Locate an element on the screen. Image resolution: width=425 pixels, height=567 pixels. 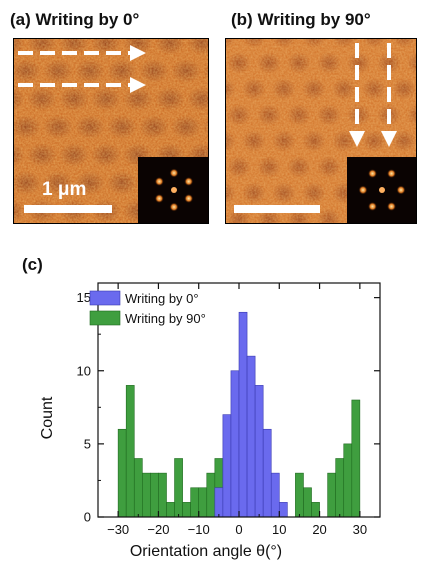
chart-legend: Writing by 0° Writing by 90° is located at coordinates (147, 308).